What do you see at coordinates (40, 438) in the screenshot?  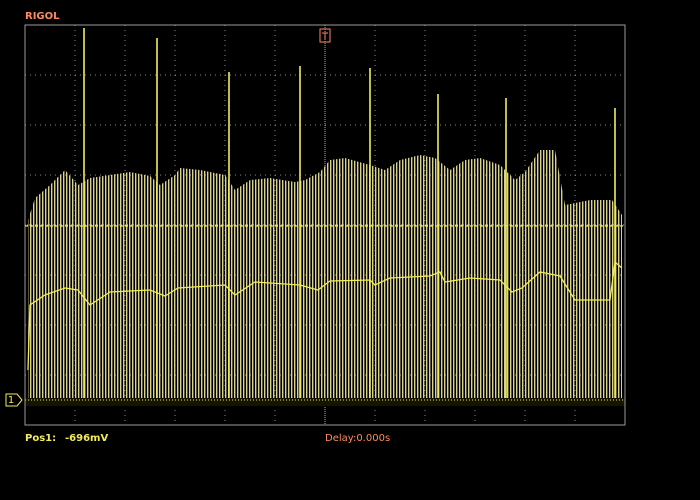 I see `position-label: Pos1:` at bounding box center [40, 438].